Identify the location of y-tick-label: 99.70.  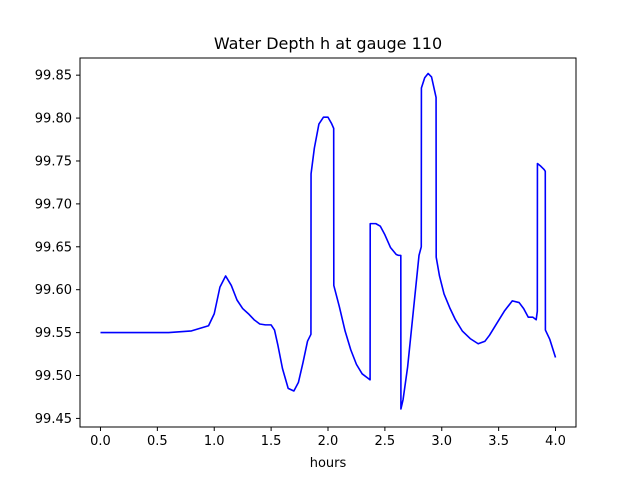
(53, 204).